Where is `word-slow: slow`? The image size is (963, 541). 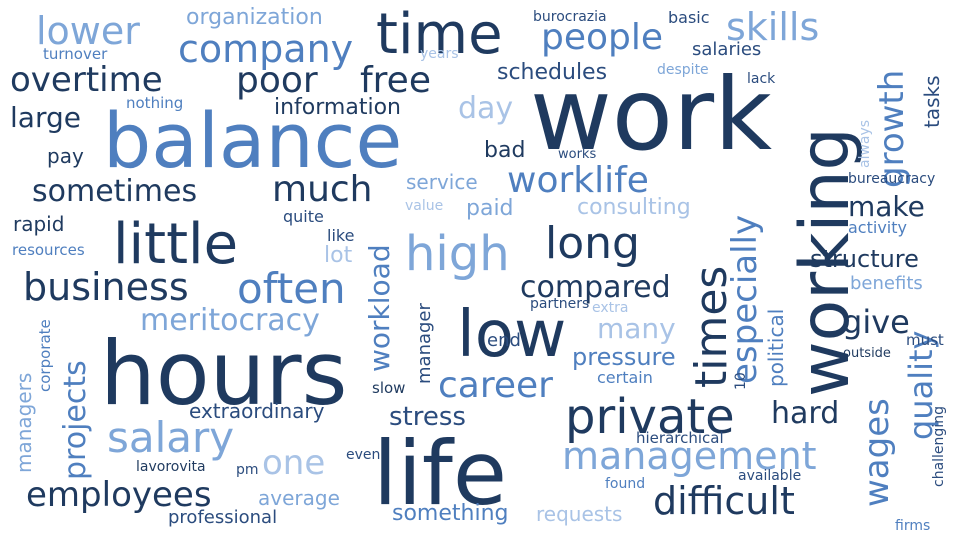
word-slow: slow is located at coordinates (389, 388).